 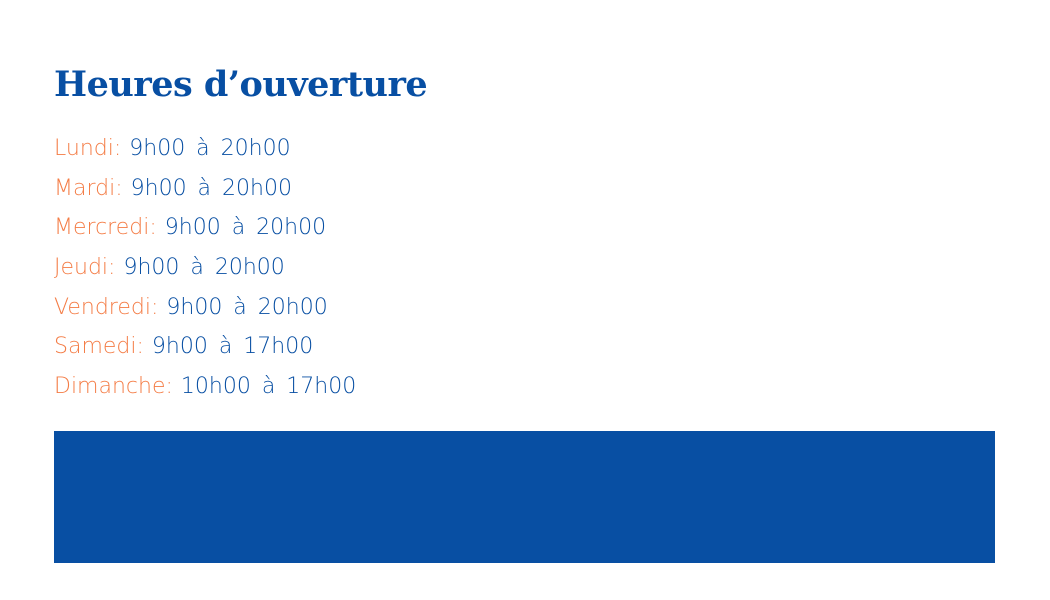 I want to click on day-label: Samedi:, so click(x=99, y=347).